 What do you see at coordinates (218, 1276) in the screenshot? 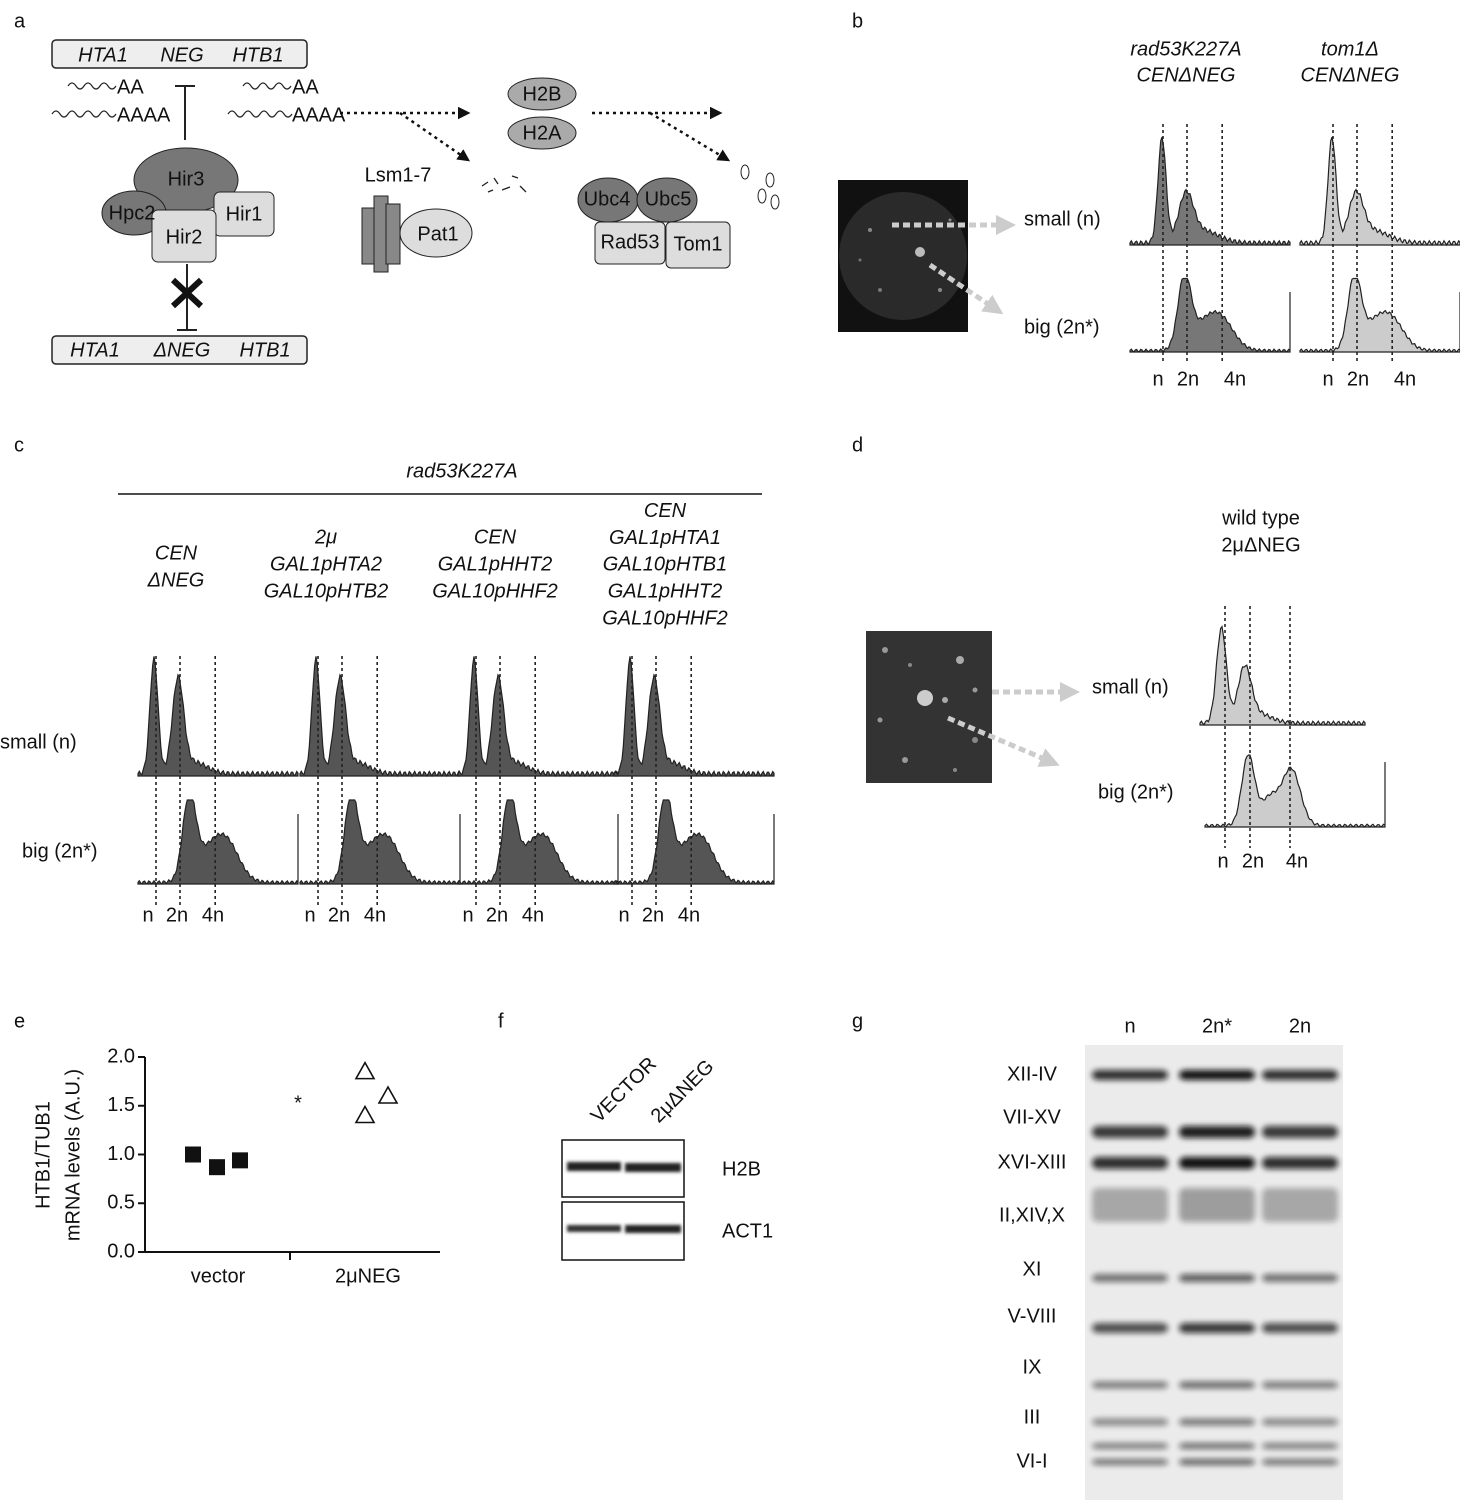
I see `x-tick-label: vector` at bounding box center [218, 1276].